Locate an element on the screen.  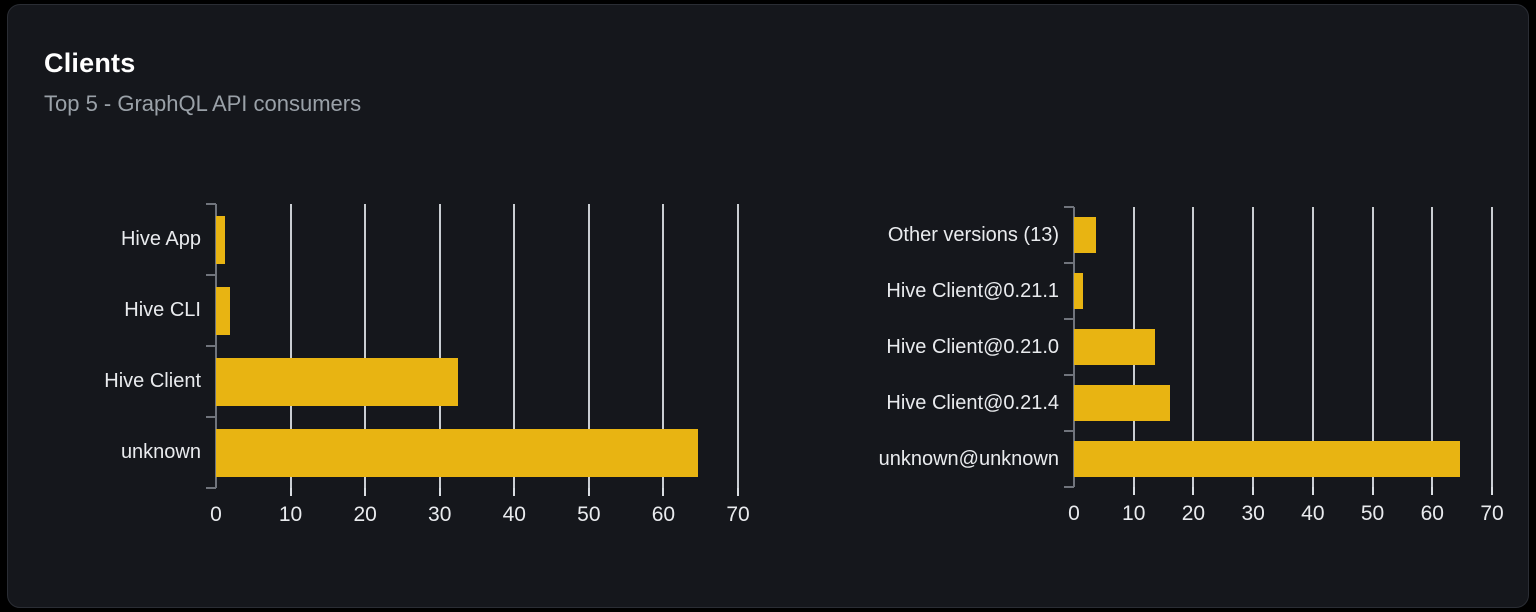
category-label: Hive Client is located at coordinates (152, 381).